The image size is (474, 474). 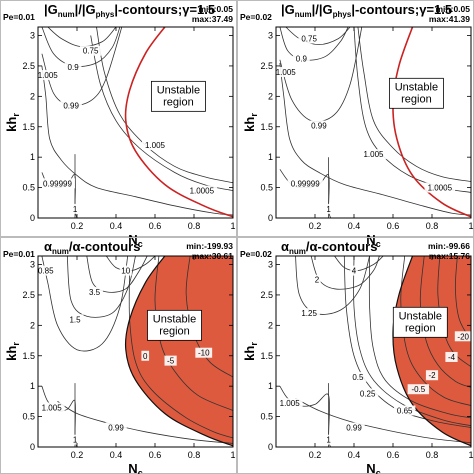 I want to click on y-tick-label-7: 3, so click(x=32, y=36).